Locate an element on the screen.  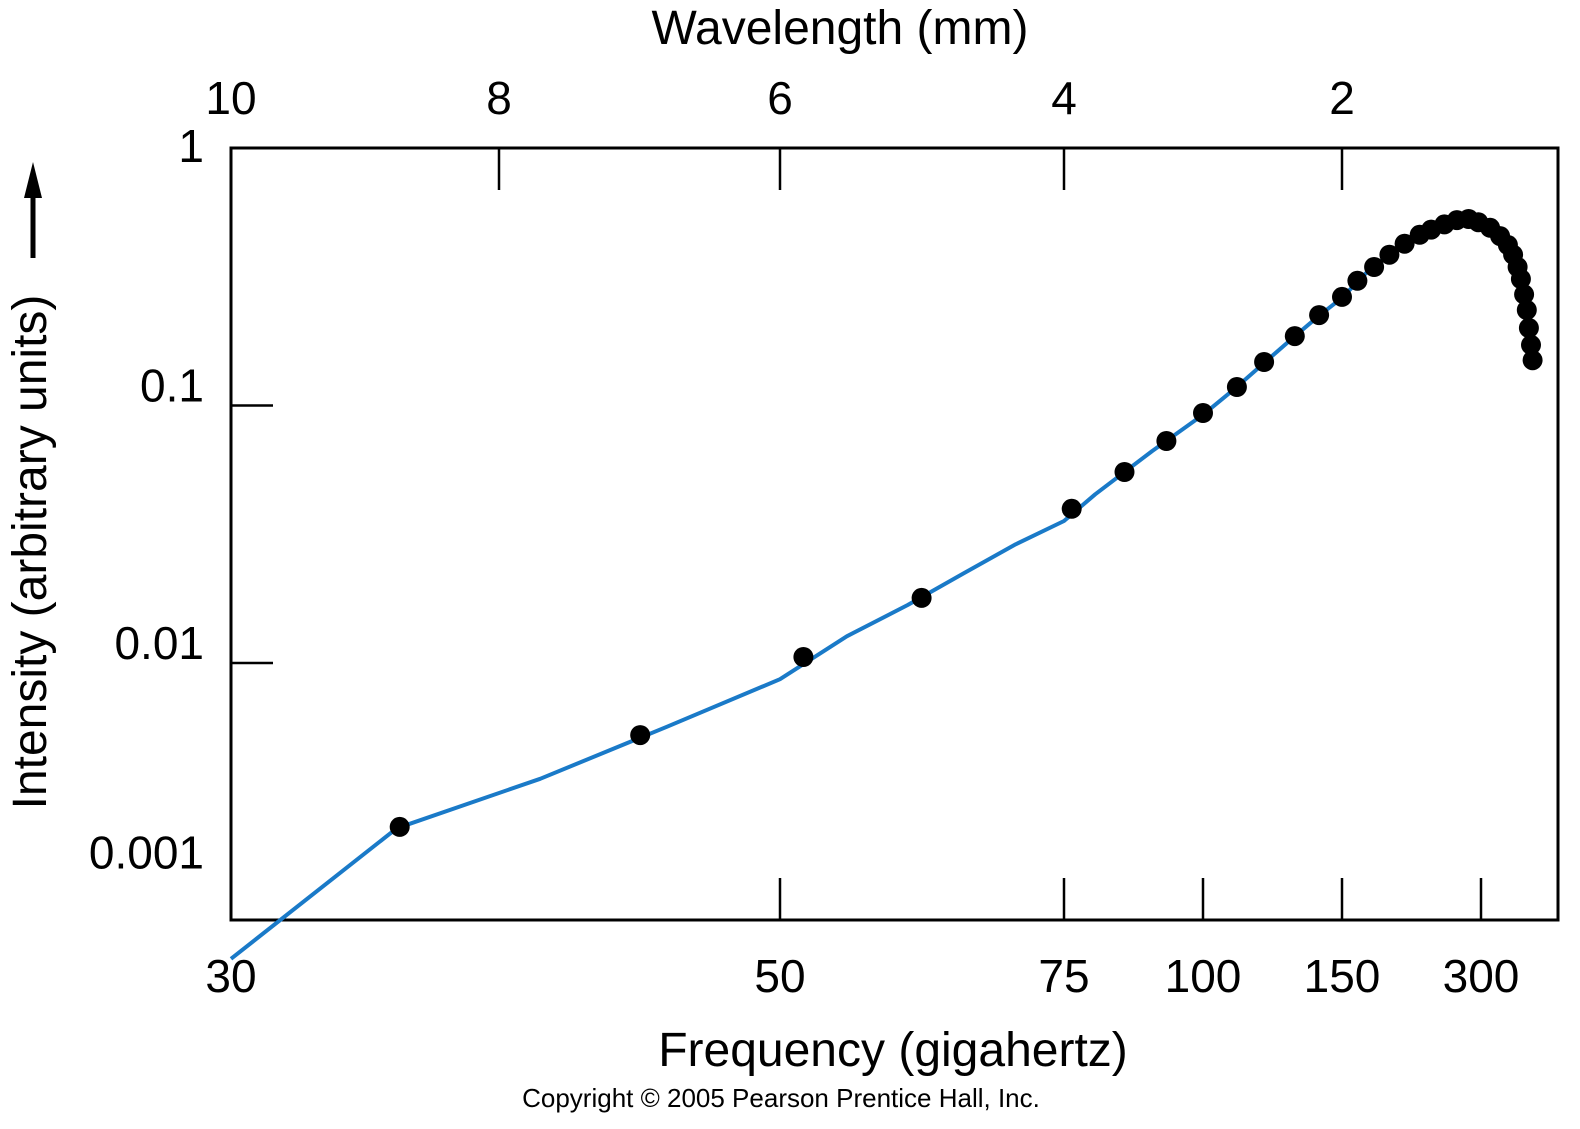
x2-tick-label: 4 is located at coordinates (1064, 98).